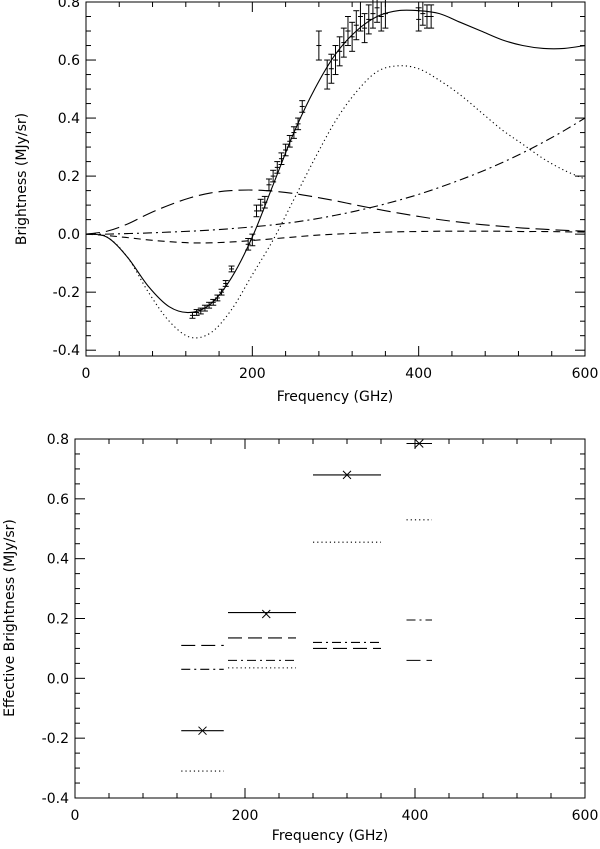 The width and height of the screenshot is (600, 849). What do you see at coordinates (415, 816) in the screenshot?
I see `bottom-x-tick-label: 400` at bounding box center [415, 816].